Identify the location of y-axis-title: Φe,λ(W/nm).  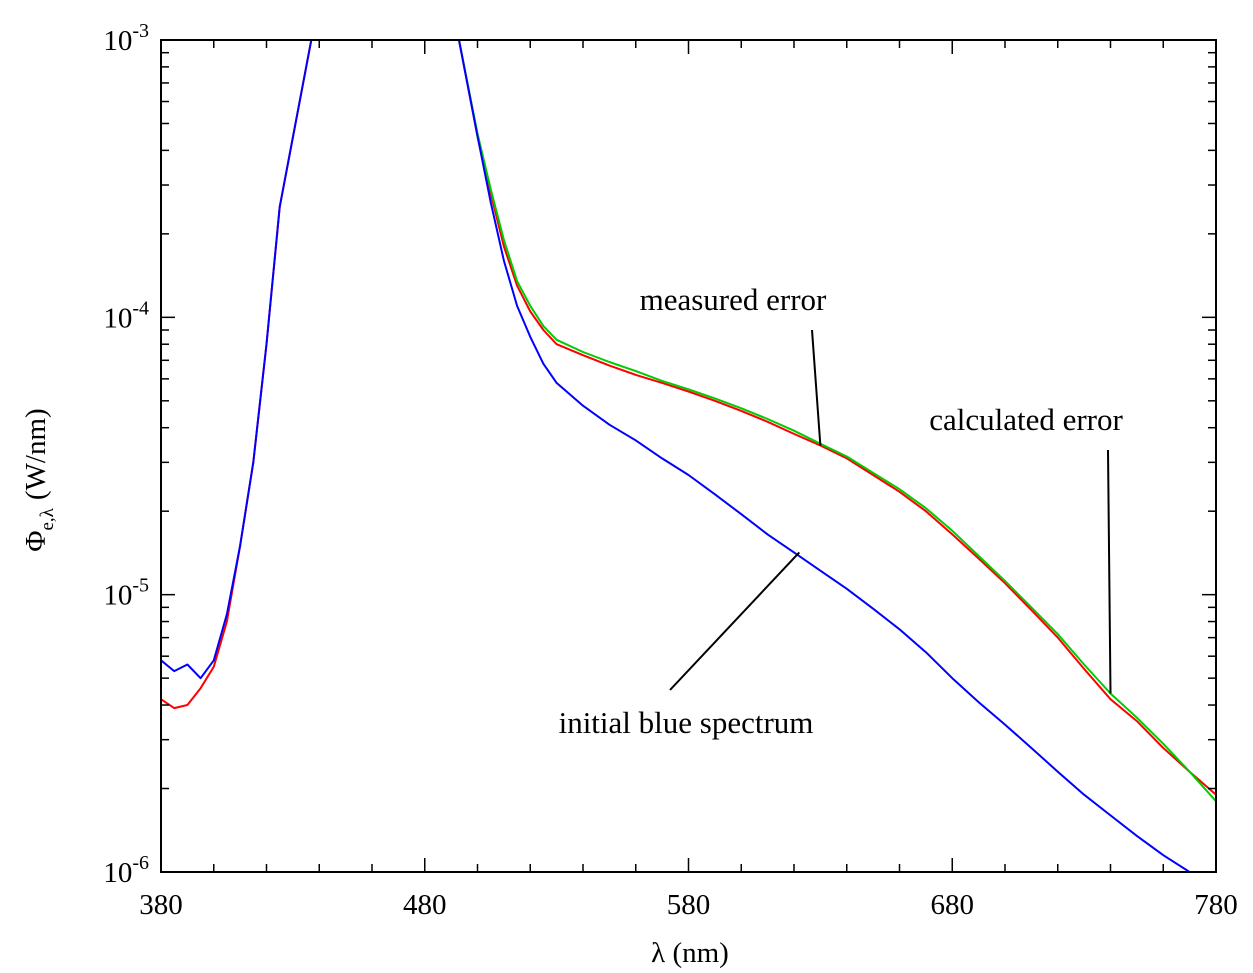
(39, 479).